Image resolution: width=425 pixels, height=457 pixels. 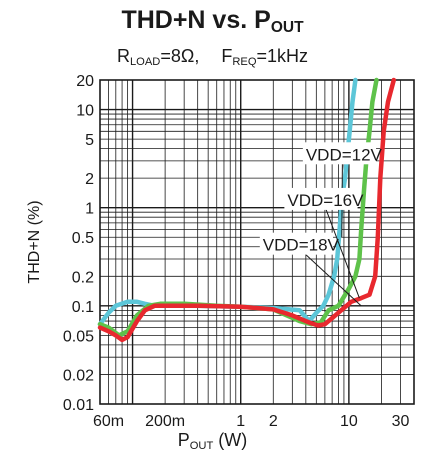 I want to click on condition-freq-subscript: REQ, so click(x=244, y=62).